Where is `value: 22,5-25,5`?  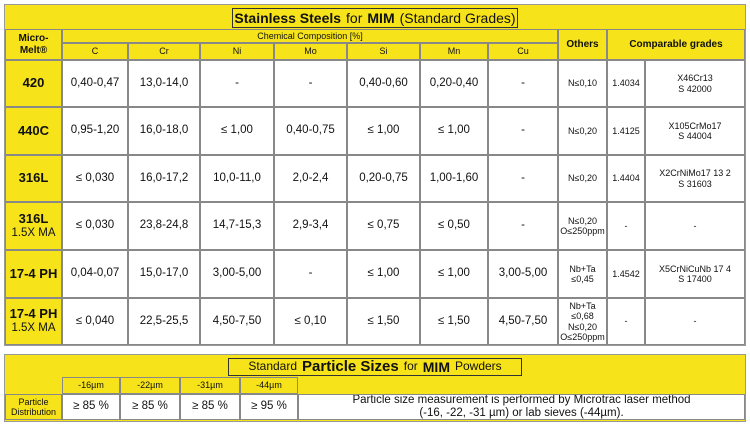 value: 22,5-25,5 is located at coordinates (164, 320).